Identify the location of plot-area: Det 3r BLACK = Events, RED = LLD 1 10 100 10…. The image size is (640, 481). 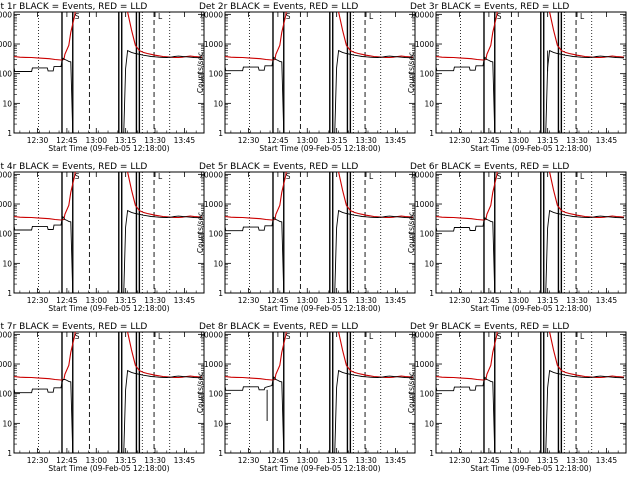
(517, 77).